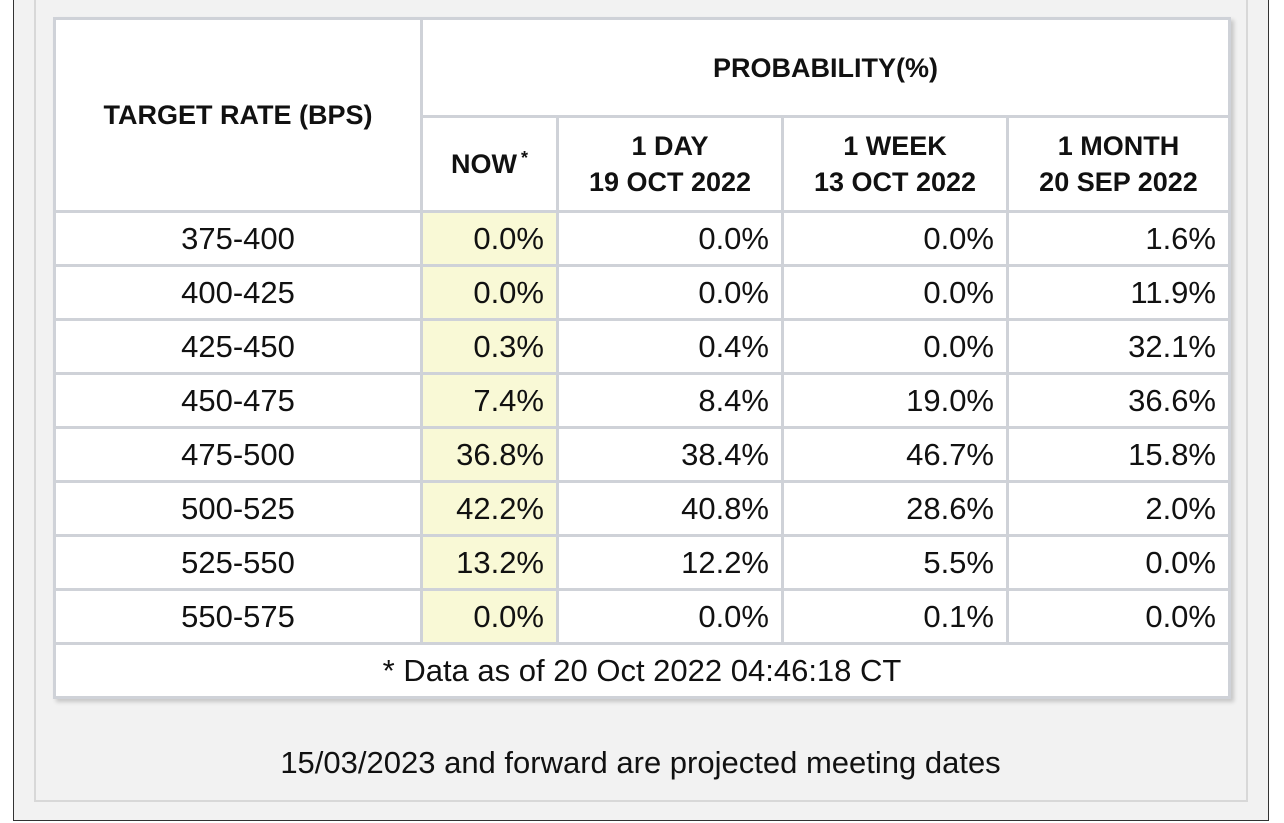 This screenshot has width=1284, height=823. I want to click on one-month-probability-cell: 32.1%, so click(1118, 346).